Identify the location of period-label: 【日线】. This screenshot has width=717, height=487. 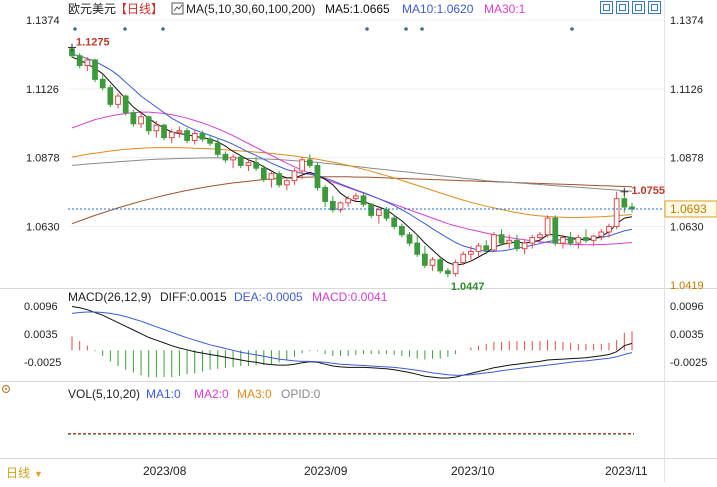
(139, 9).